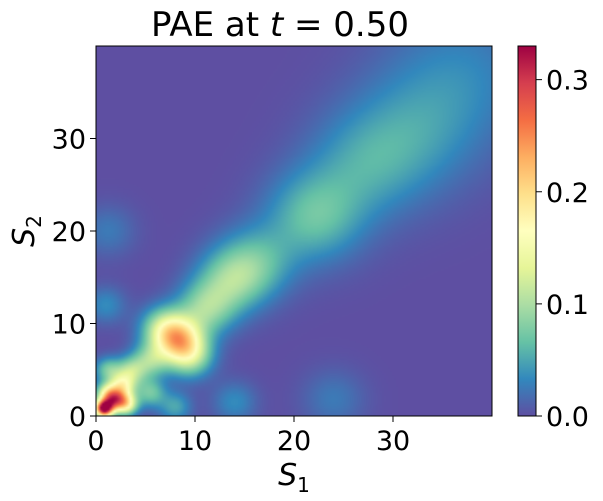 The height and width of the screenshot is (501, 603). I want to click on y-tick-label: 20, so click(69, 232).